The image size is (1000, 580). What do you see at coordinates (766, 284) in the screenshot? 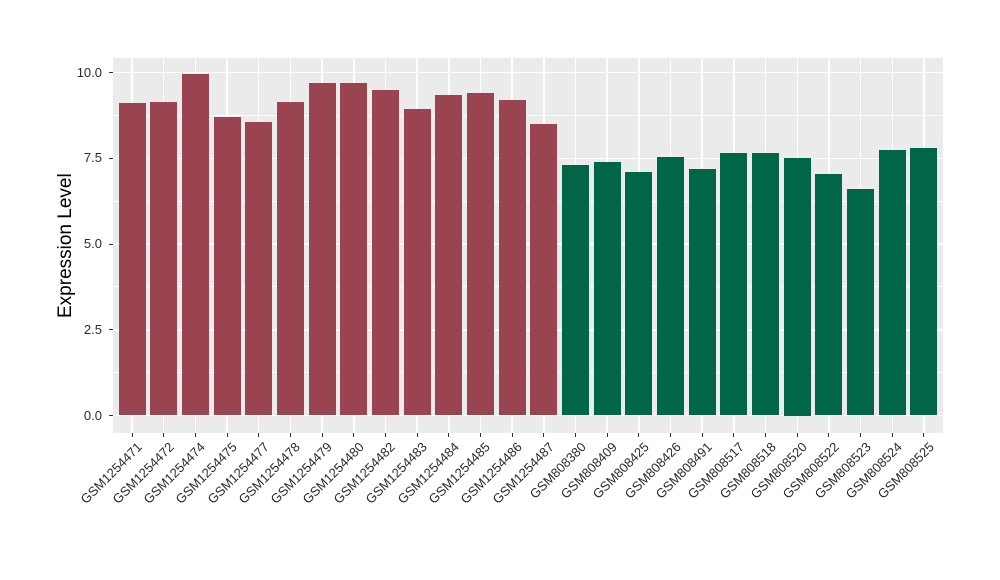
I see `bar-GSM808518` at bounding box center [766, 284].